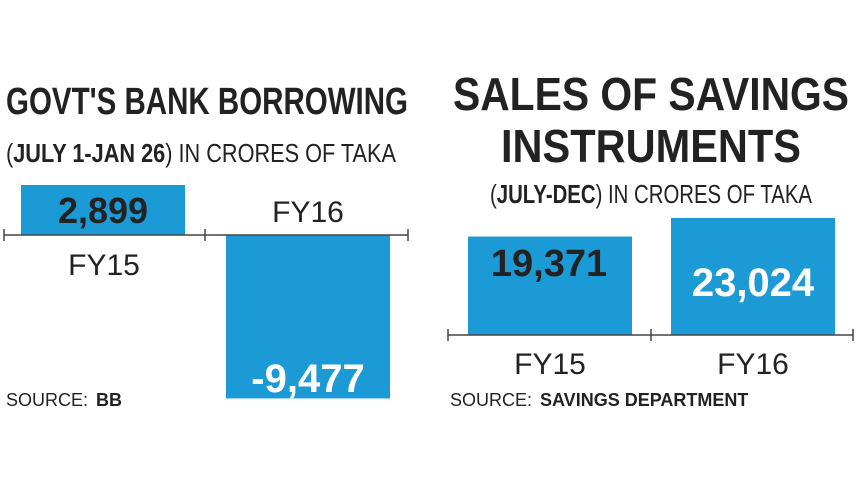  What do you see at coordinates (307, 379) in the screenshot?
I see `bar-value-label-fy16: -9,477` at bounding box center [307, 379].